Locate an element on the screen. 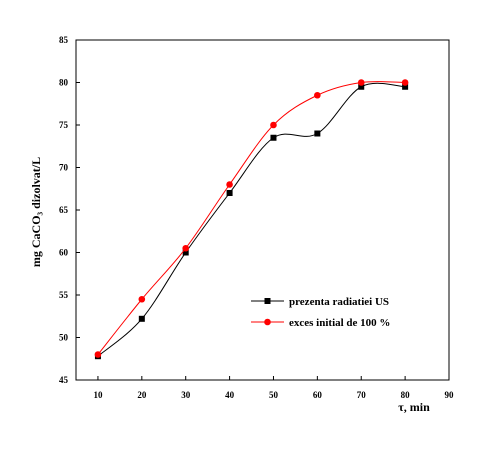 This screenshot has width=483, height=454. x-tick-label: 60 is located at coordinates (318, 395).